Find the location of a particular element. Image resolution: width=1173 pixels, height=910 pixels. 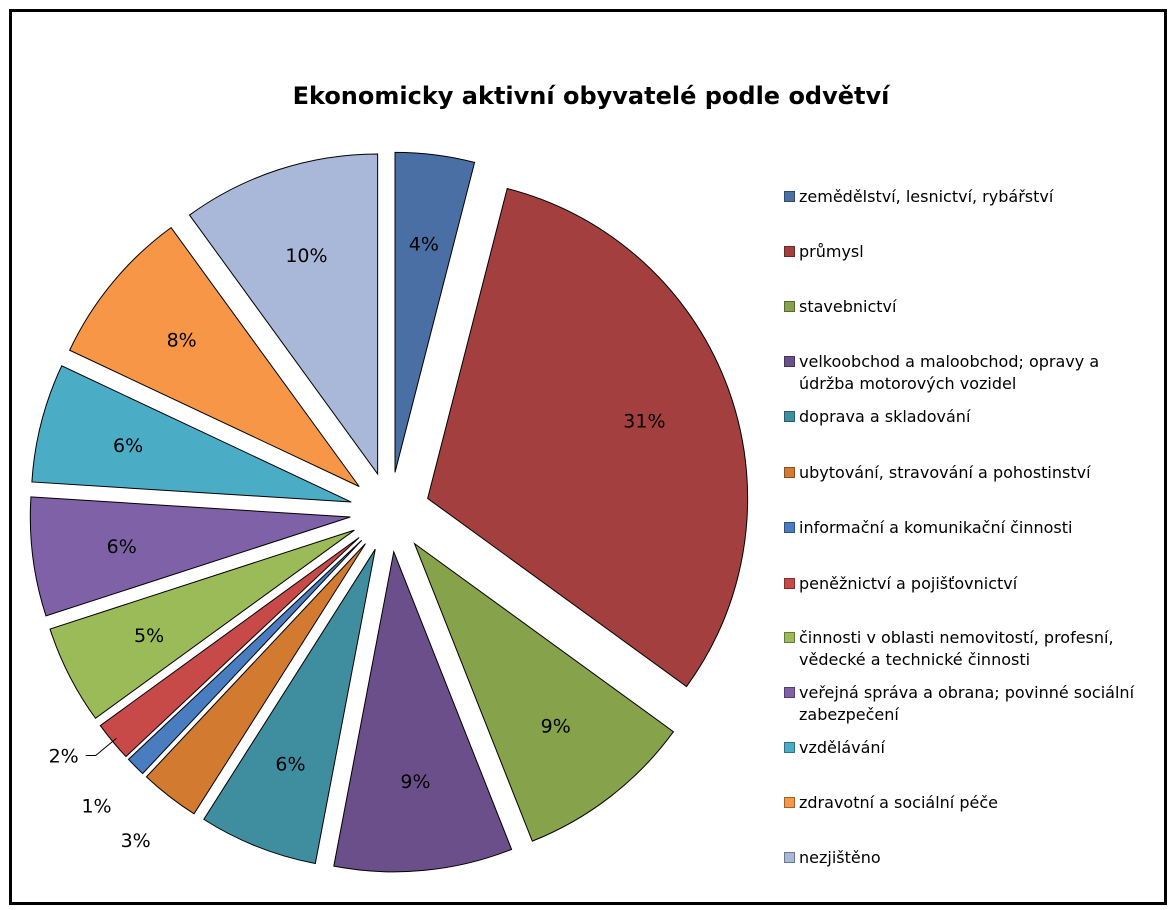

data-label: 3% is located at coordinates (136, 841).